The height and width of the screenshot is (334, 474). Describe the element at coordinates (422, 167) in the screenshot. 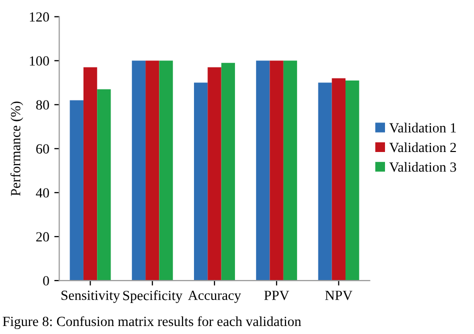

I see `legend-label: Validation 3` at that location.